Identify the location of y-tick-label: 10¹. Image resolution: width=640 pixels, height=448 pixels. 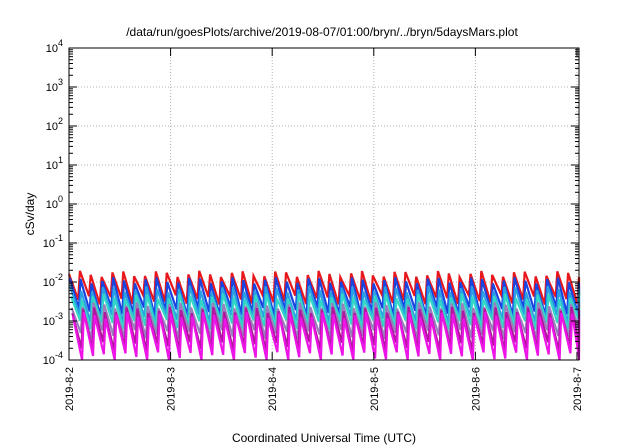
(54, 163).